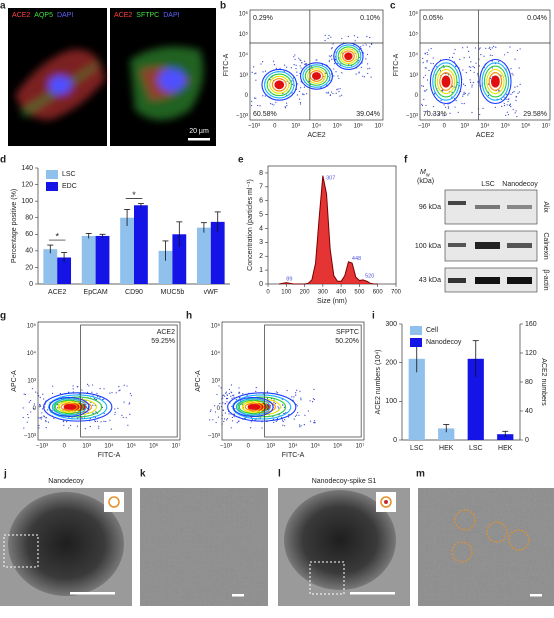 This screenshot has height=618, width=554. I want to click on panel-label: f, so click(406, 160).